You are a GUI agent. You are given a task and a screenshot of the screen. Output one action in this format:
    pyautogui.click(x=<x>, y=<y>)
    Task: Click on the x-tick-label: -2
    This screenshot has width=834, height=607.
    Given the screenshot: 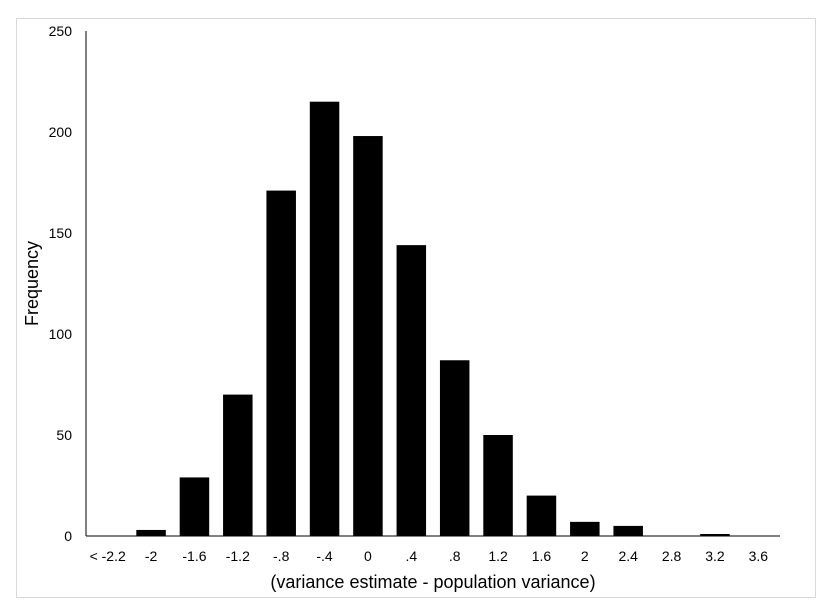 What is the action you would take?
    pyautogui.click(x=151, y=556)
    